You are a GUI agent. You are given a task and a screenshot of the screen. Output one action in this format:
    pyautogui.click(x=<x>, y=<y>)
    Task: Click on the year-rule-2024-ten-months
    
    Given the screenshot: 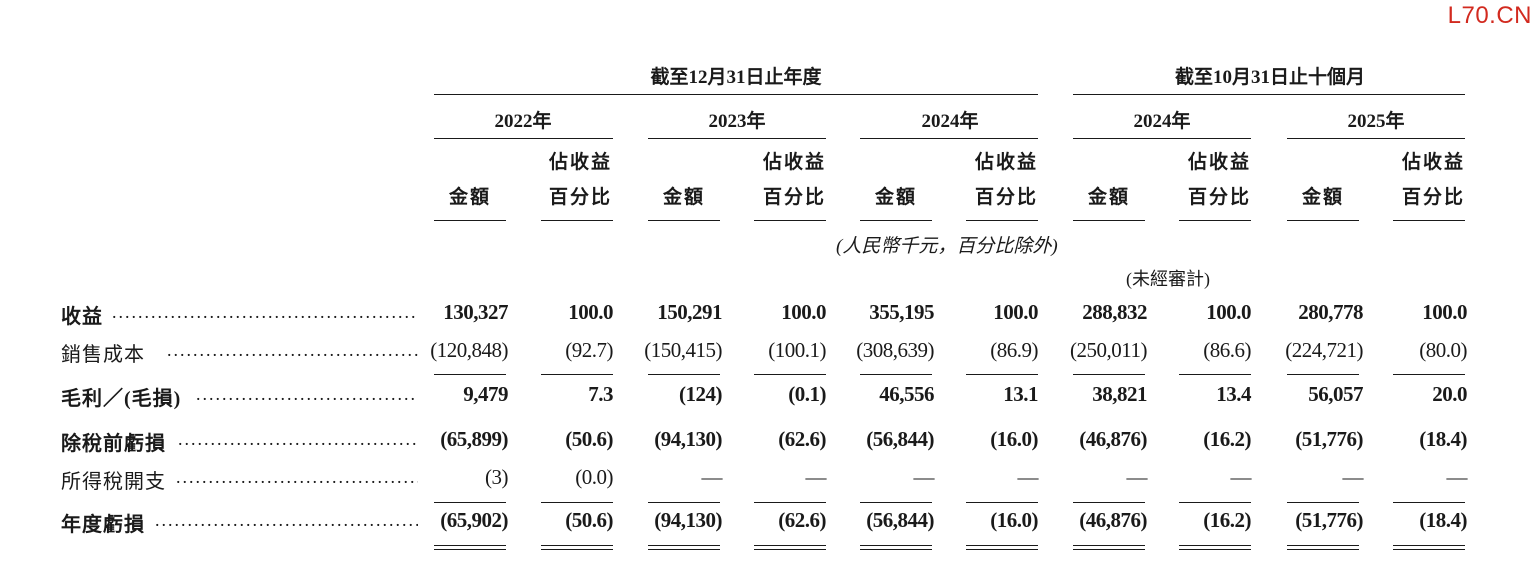 What is the action you would take?
    pyautogui.click(x=1162, y=138)
    